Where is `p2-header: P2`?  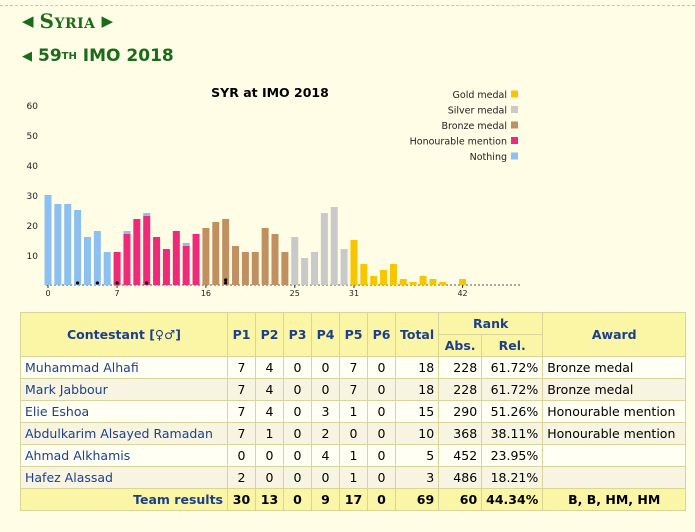 p2-header: P2 is located at coordinates (269, 334).